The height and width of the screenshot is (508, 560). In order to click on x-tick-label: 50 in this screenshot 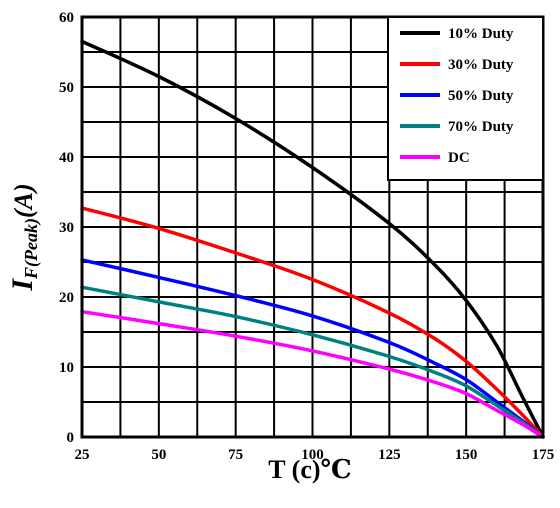, I will do `click(158, 455)`.